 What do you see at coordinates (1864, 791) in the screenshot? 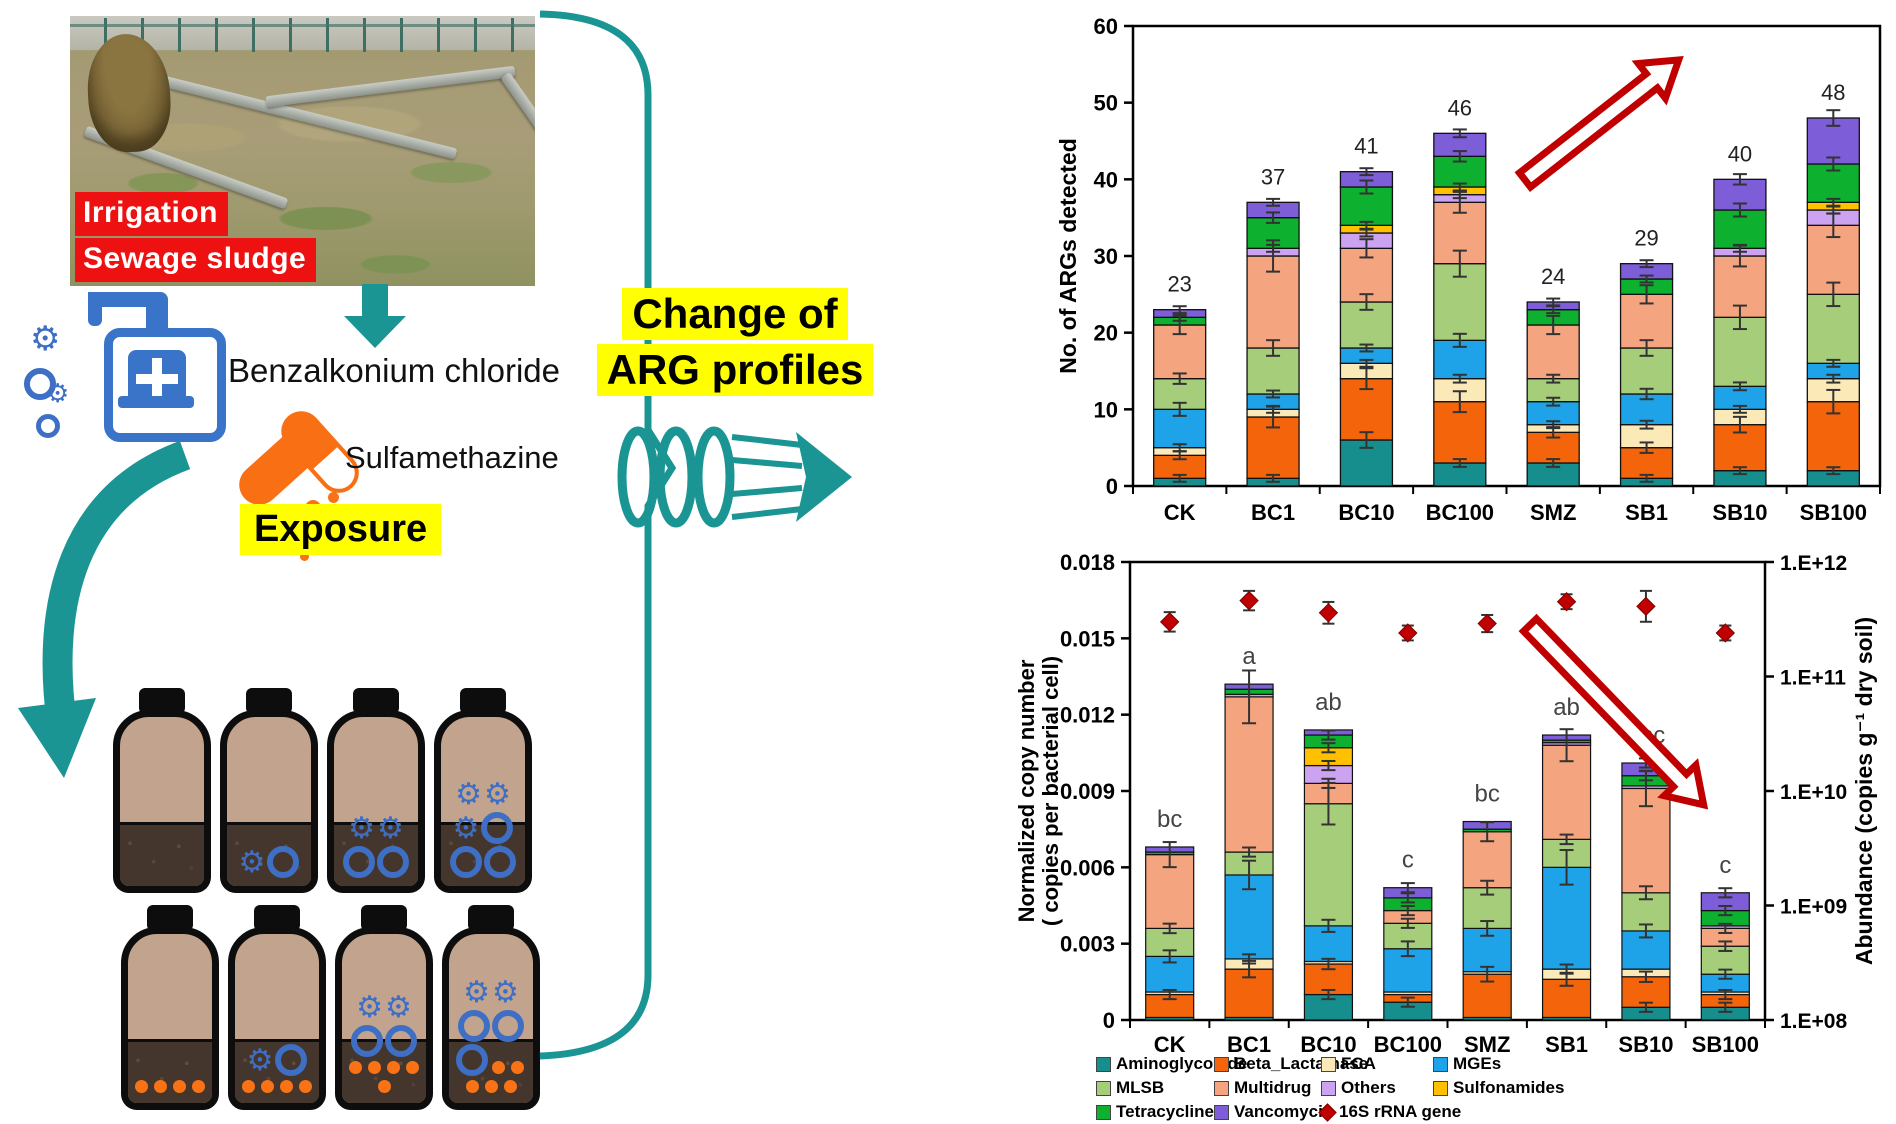
I see `right-axis-title: Abundance (copies g⁻¹ dry soil)` at bounding box center [1864, 791].